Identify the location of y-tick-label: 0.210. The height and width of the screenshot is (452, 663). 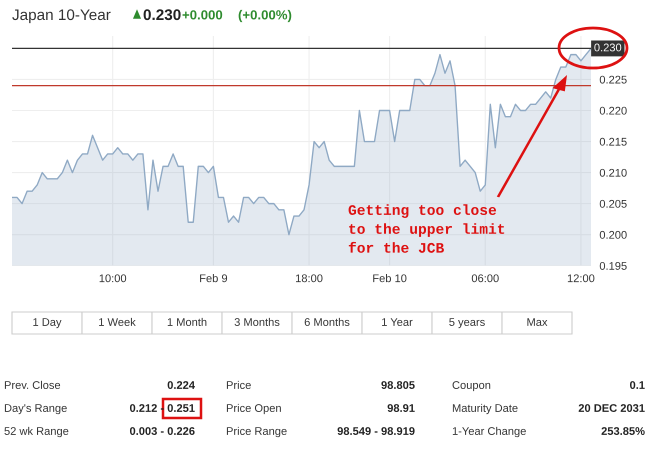
(613, 172).